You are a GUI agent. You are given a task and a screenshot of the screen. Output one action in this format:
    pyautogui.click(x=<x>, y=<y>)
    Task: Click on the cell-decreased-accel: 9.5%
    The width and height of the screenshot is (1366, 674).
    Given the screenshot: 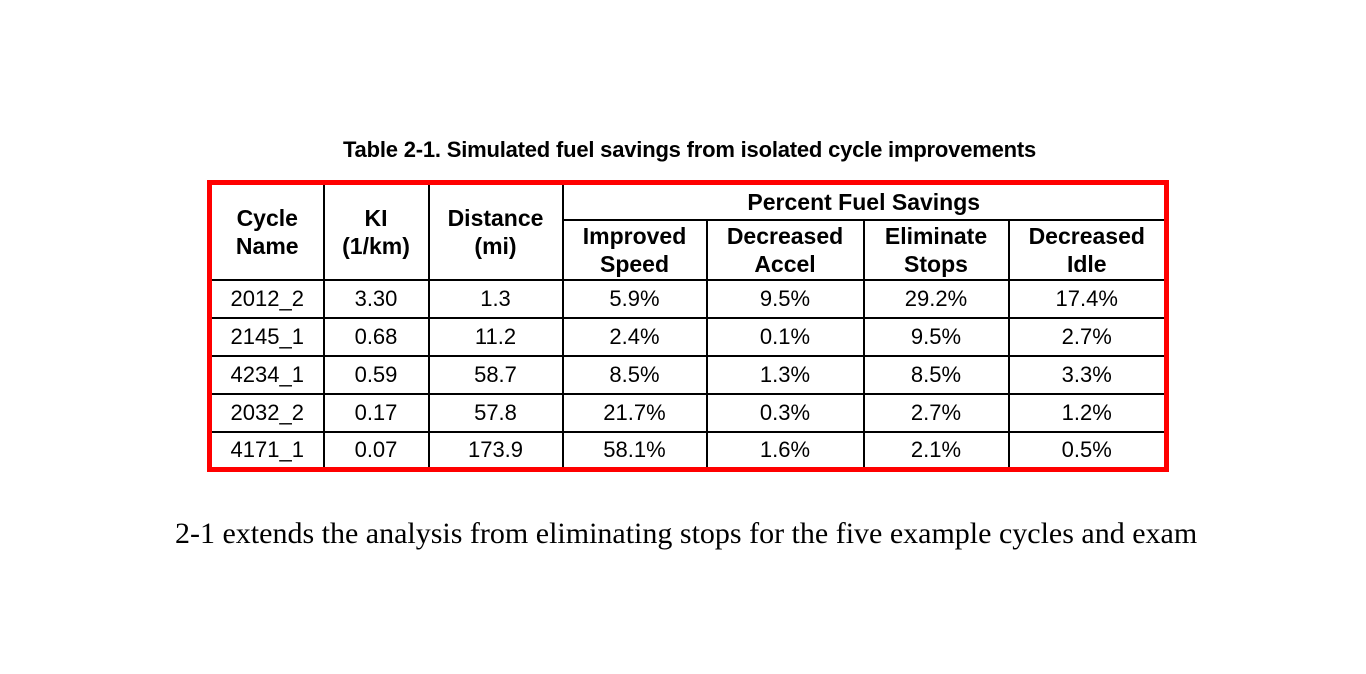 What is the action you would take?
    pyautogui.click(x=785, y=298)
    